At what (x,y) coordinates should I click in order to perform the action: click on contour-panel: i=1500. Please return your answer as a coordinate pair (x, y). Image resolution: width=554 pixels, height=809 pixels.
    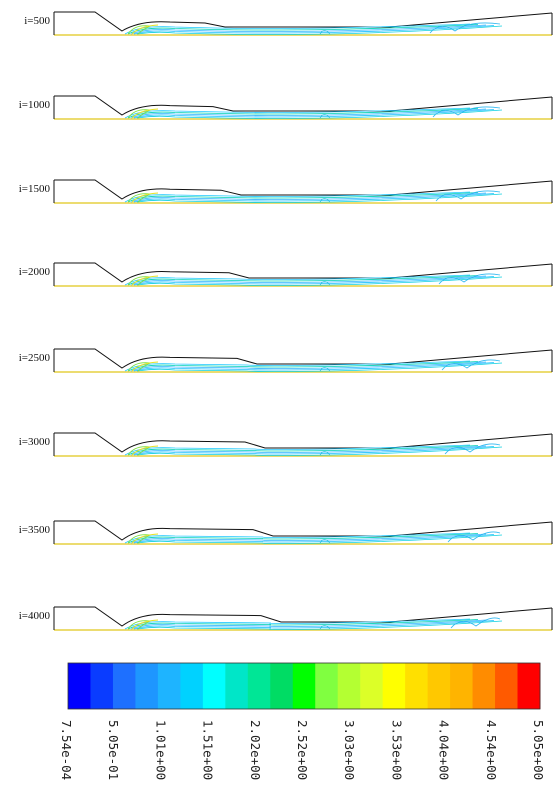
    Looking at the image, I should click on (286, 191).